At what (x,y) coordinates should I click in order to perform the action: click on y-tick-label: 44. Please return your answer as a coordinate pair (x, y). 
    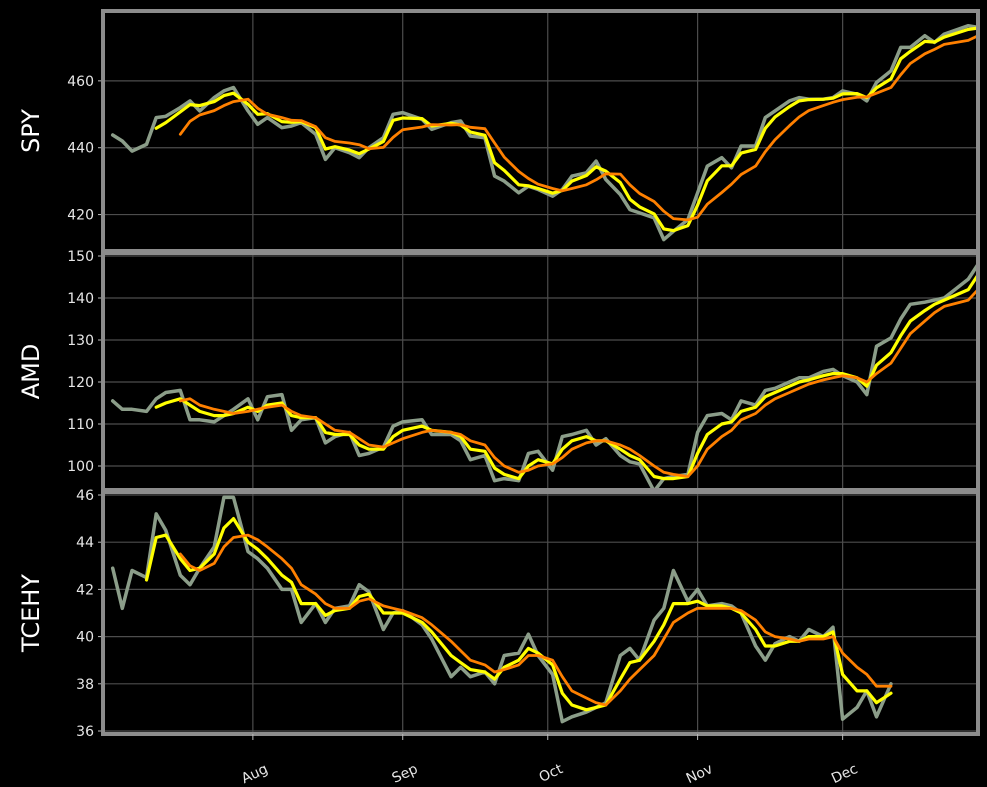
    Looking at the image, I should click on (85, 543).